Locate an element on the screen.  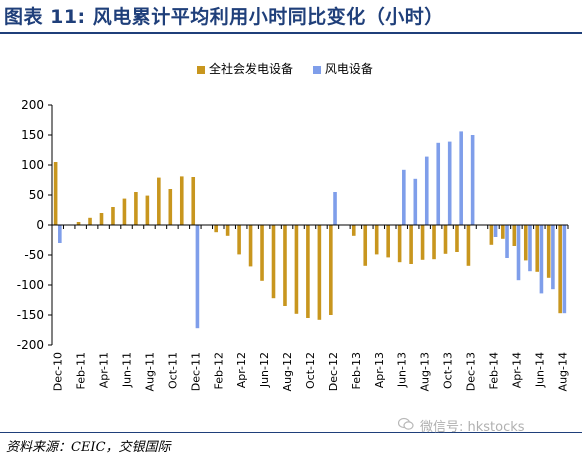
y-tick-label: 100 is located at coordinates (32, 165).